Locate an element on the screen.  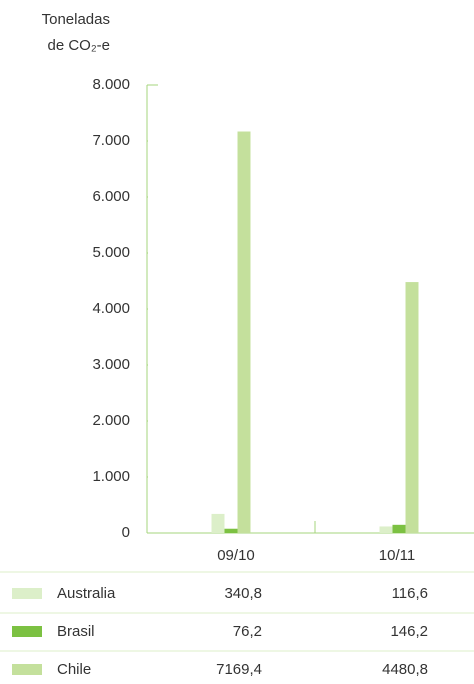
legend-label: Chile is located at coordinates (74, 669).